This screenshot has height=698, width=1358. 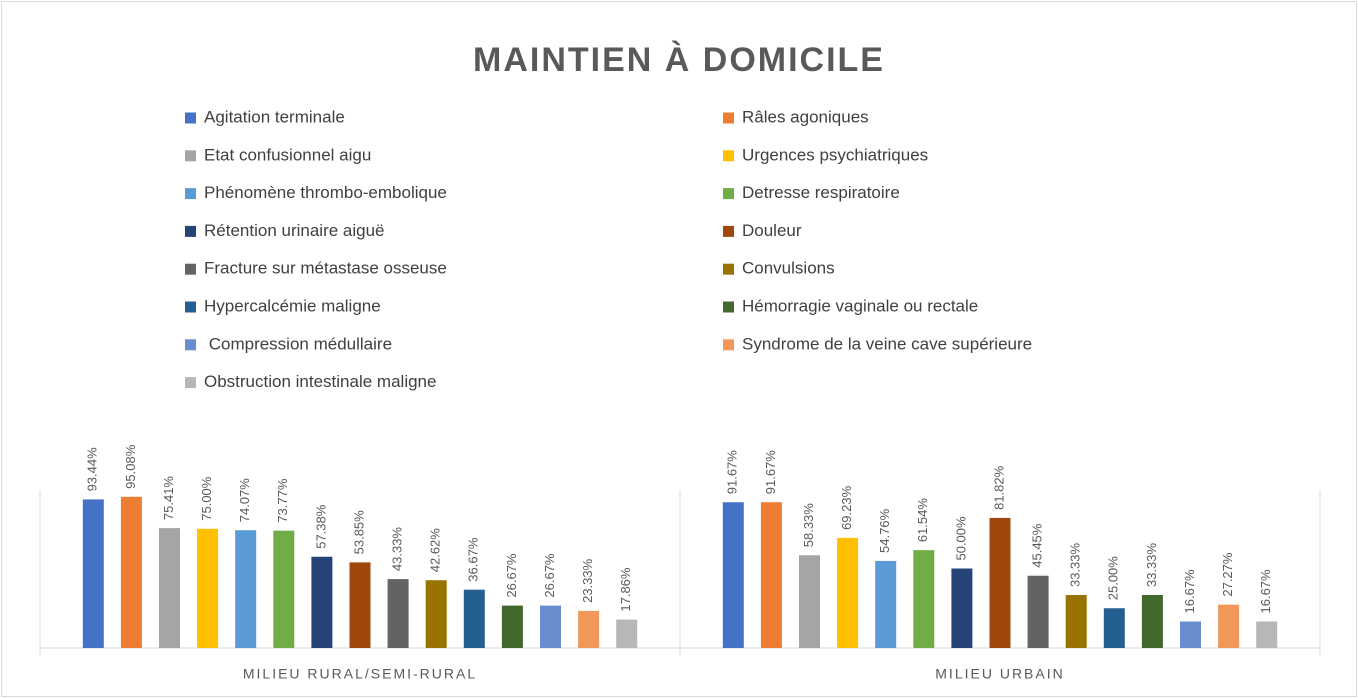 I want to click on data-label: 58.33%, so click(x=808, y=525).